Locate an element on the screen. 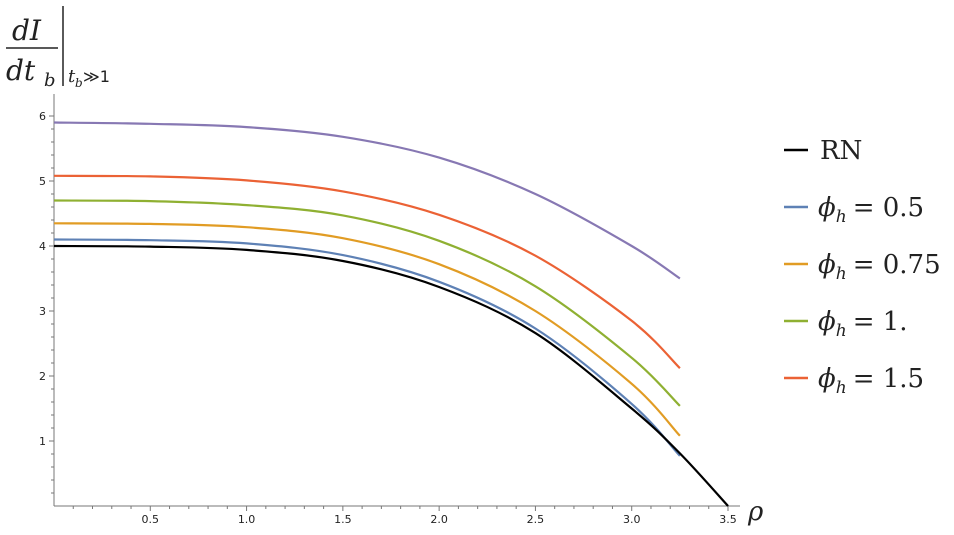 This screenshot has height=535, width=954. legend-label: RN is located at coordinates (841, 151).